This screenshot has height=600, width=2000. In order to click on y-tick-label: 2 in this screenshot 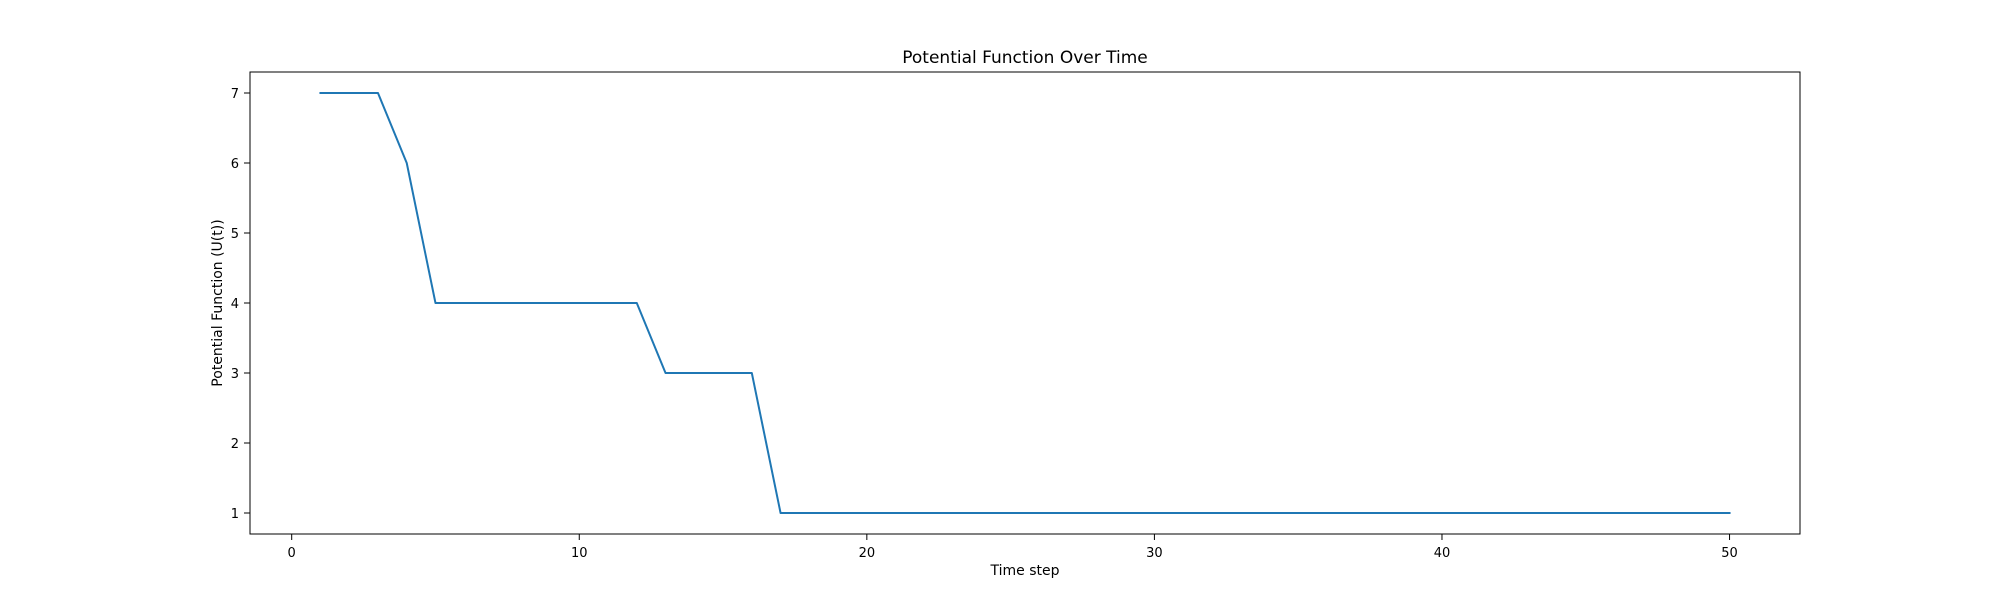, I will do `click(235, 444)`.